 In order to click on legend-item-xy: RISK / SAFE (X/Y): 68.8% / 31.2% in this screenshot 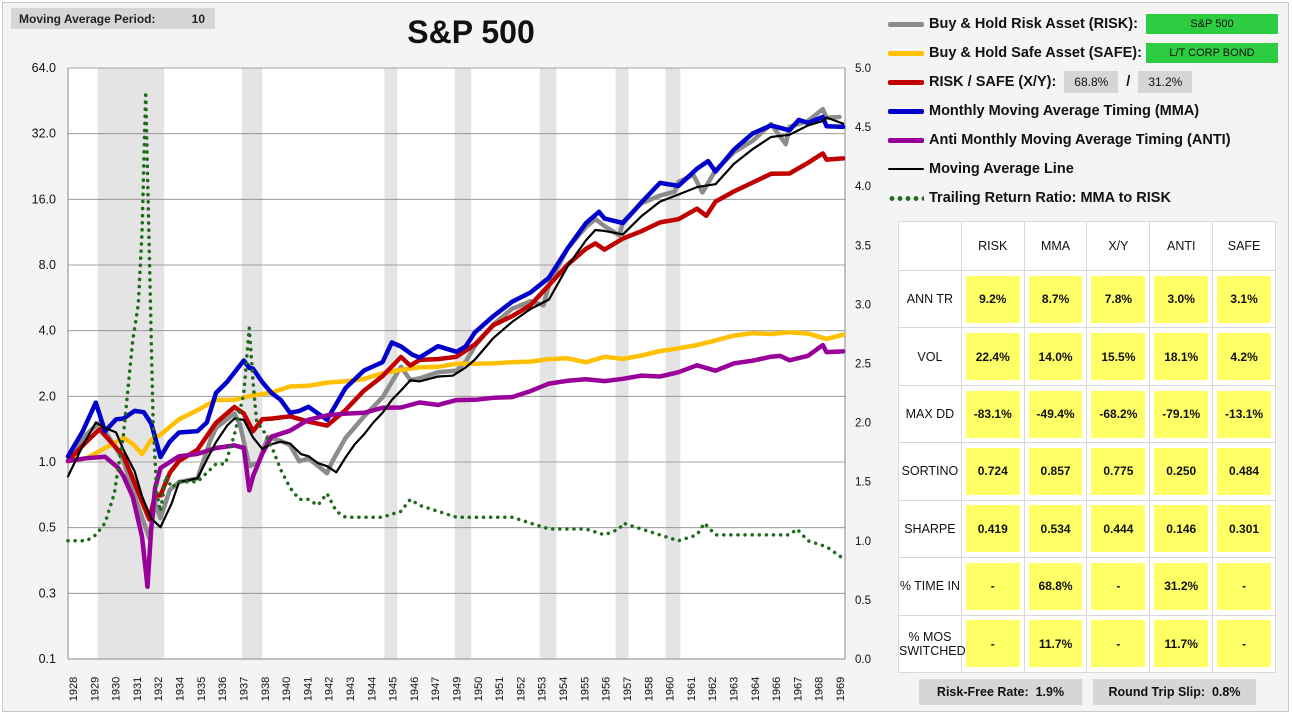, I will do `click(1040, 82)`.